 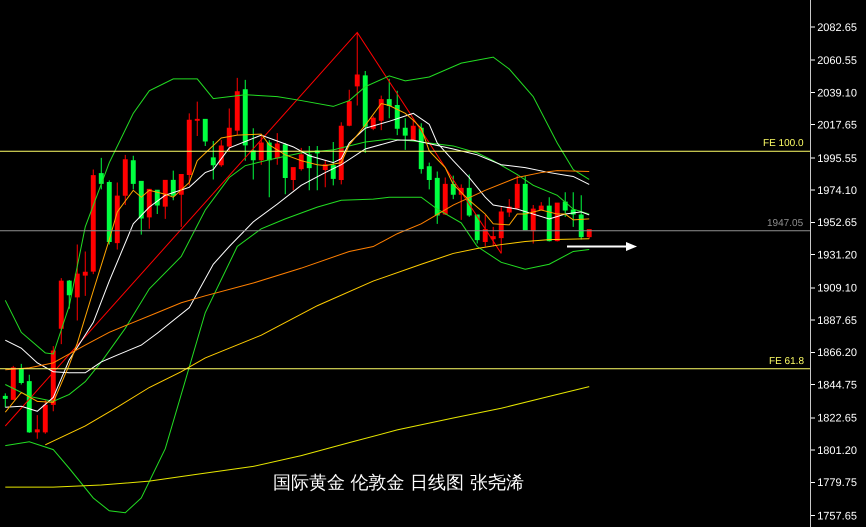 I want to click on y-tick-label: 2082.65, so click(x=837, y=28).